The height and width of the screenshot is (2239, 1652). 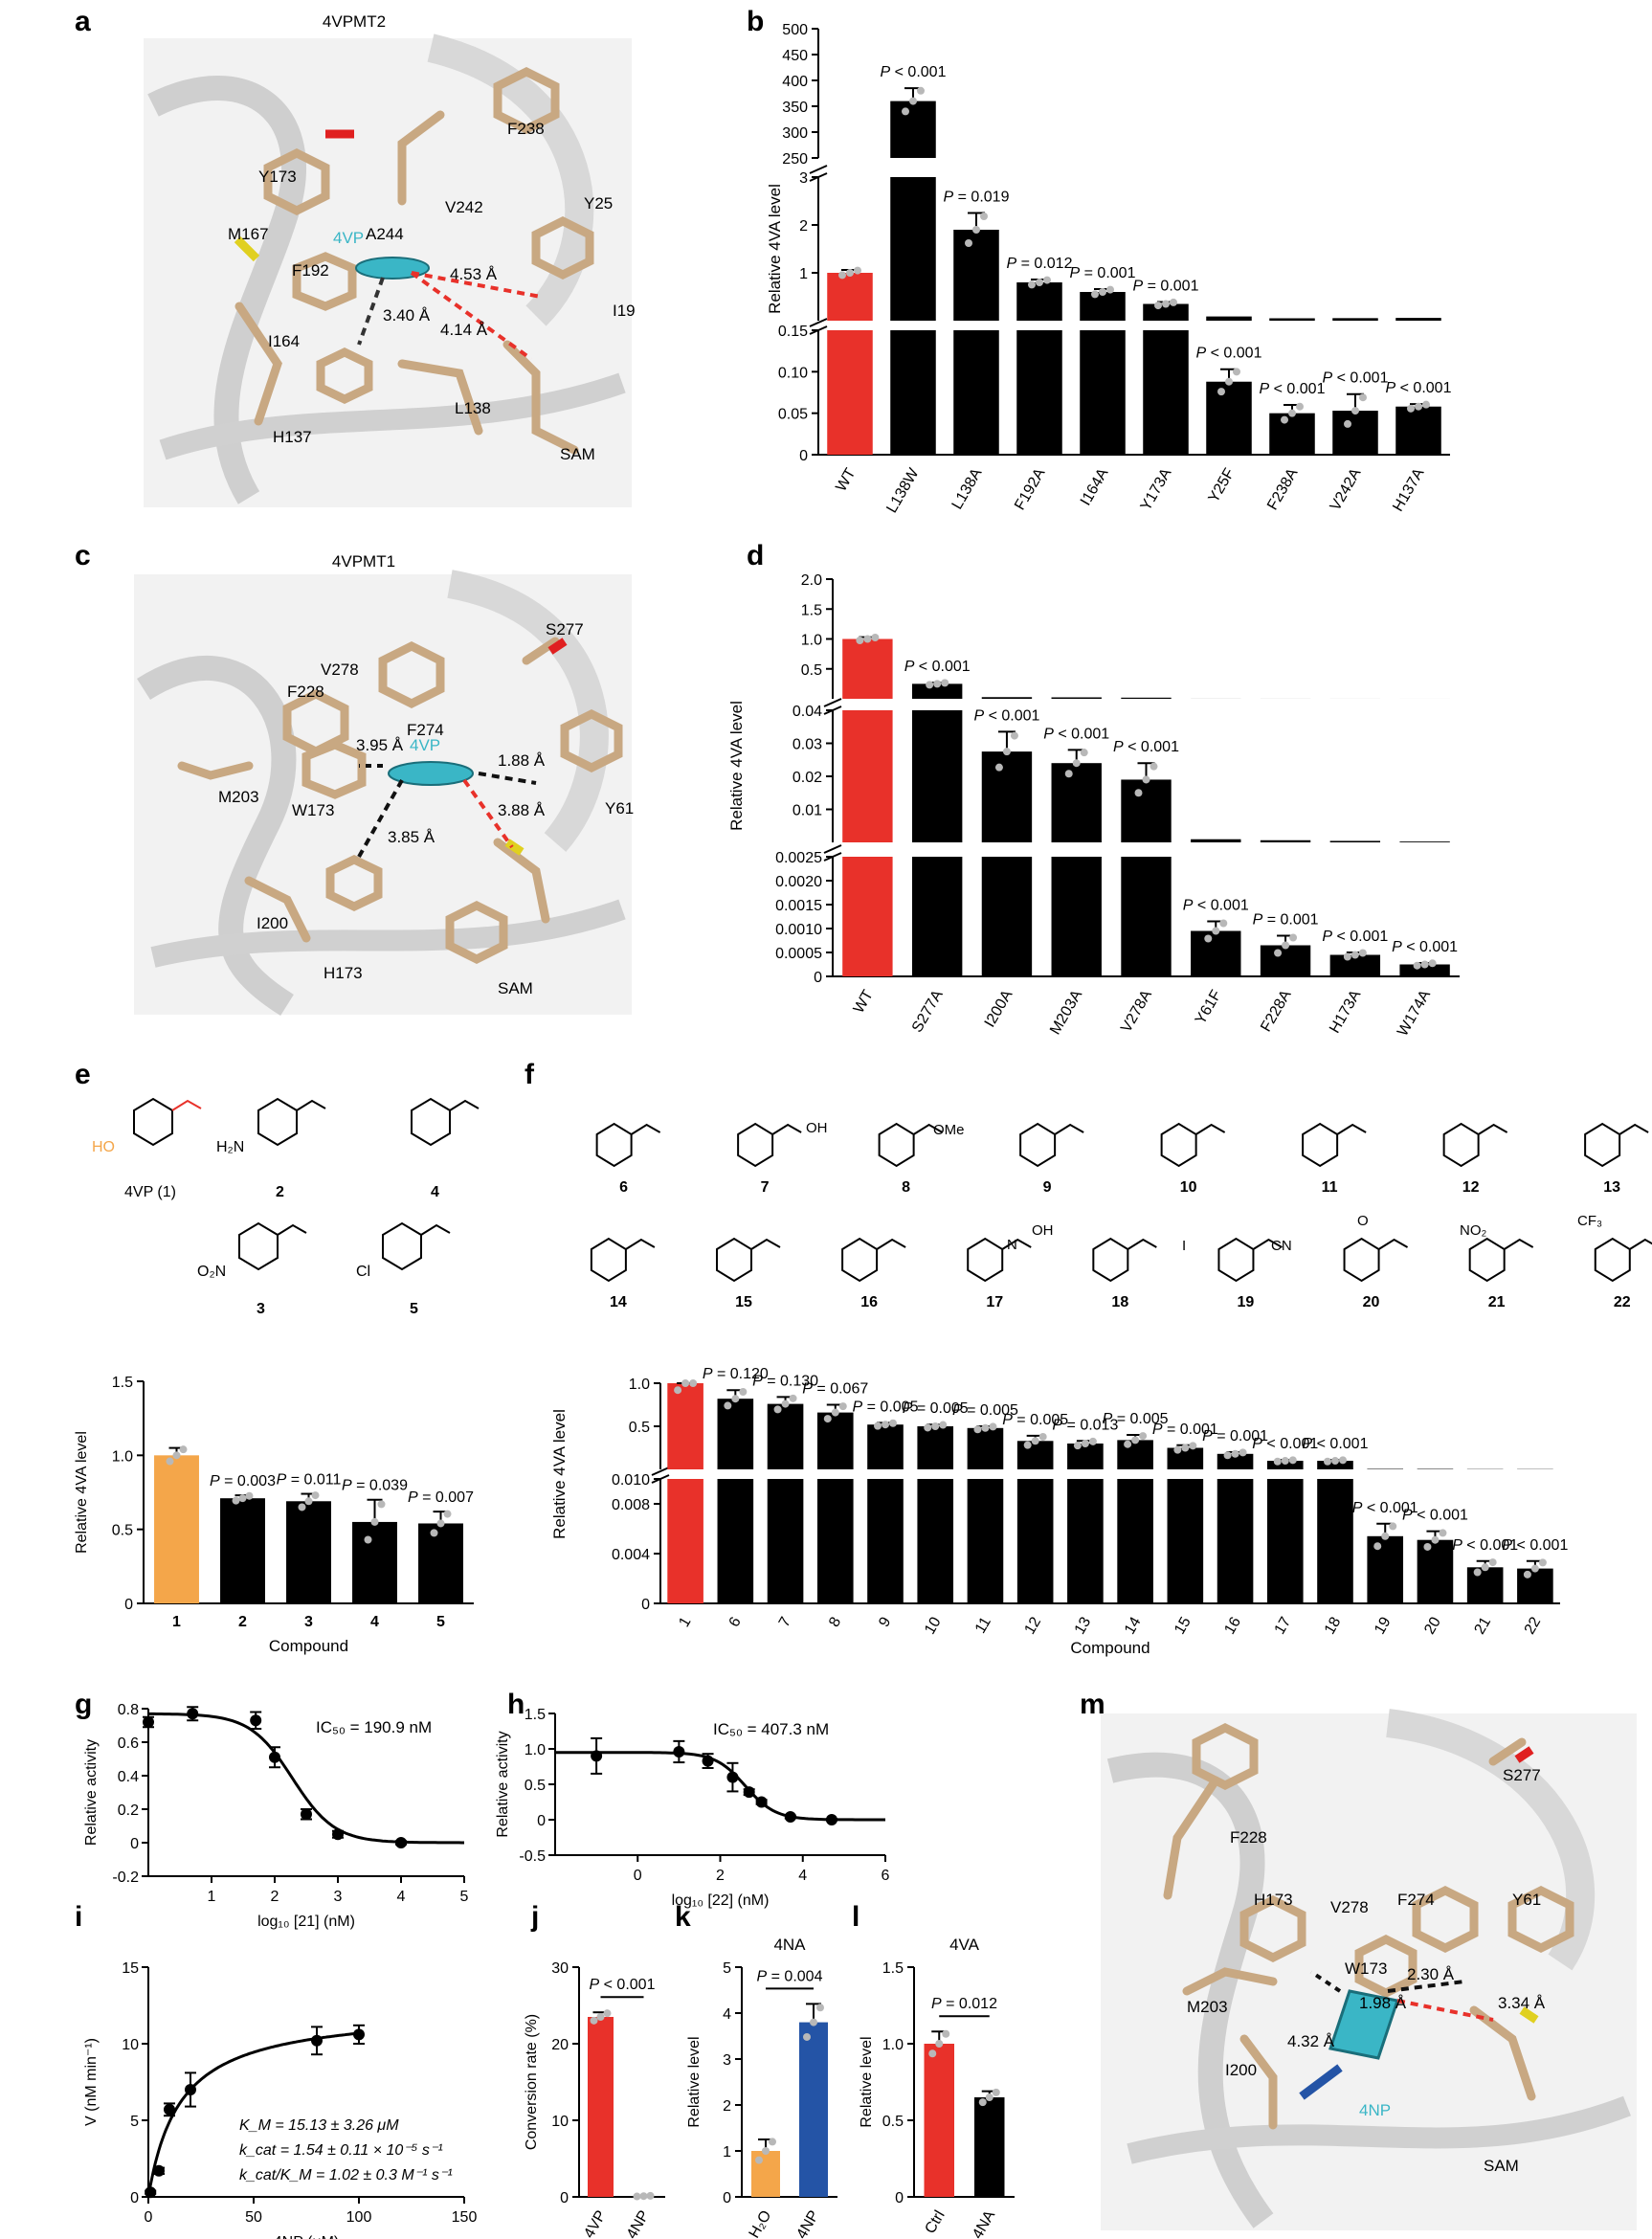 What do you see at coordinates (363, 1272) in the screenshot?
I see `svg-text: Cl` at bounding box center [363, 1272].